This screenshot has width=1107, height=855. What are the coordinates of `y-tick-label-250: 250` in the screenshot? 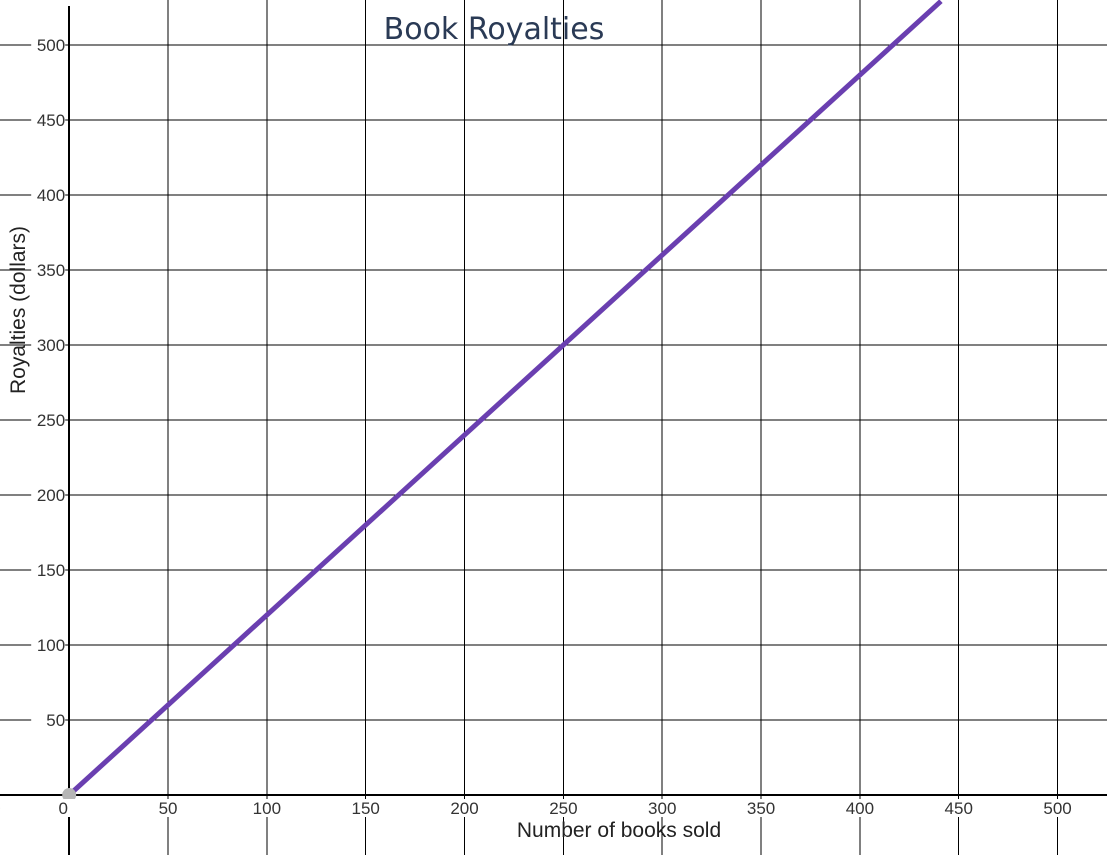 It's located at (51, 420).